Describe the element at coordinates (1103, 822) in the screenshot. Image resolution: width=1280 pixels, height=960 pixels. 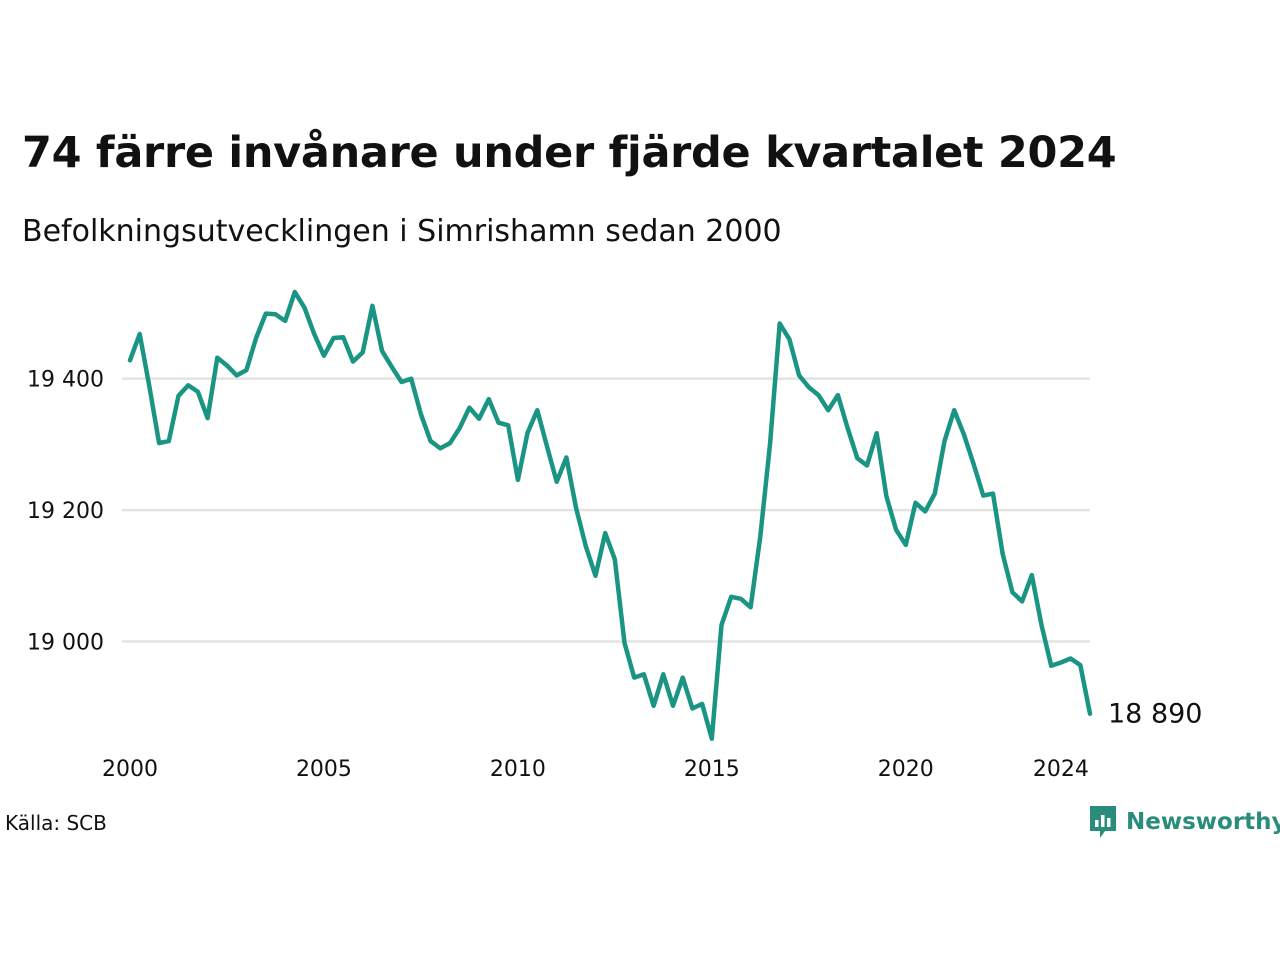
I see `newsworthy-logo-icon` at that location.